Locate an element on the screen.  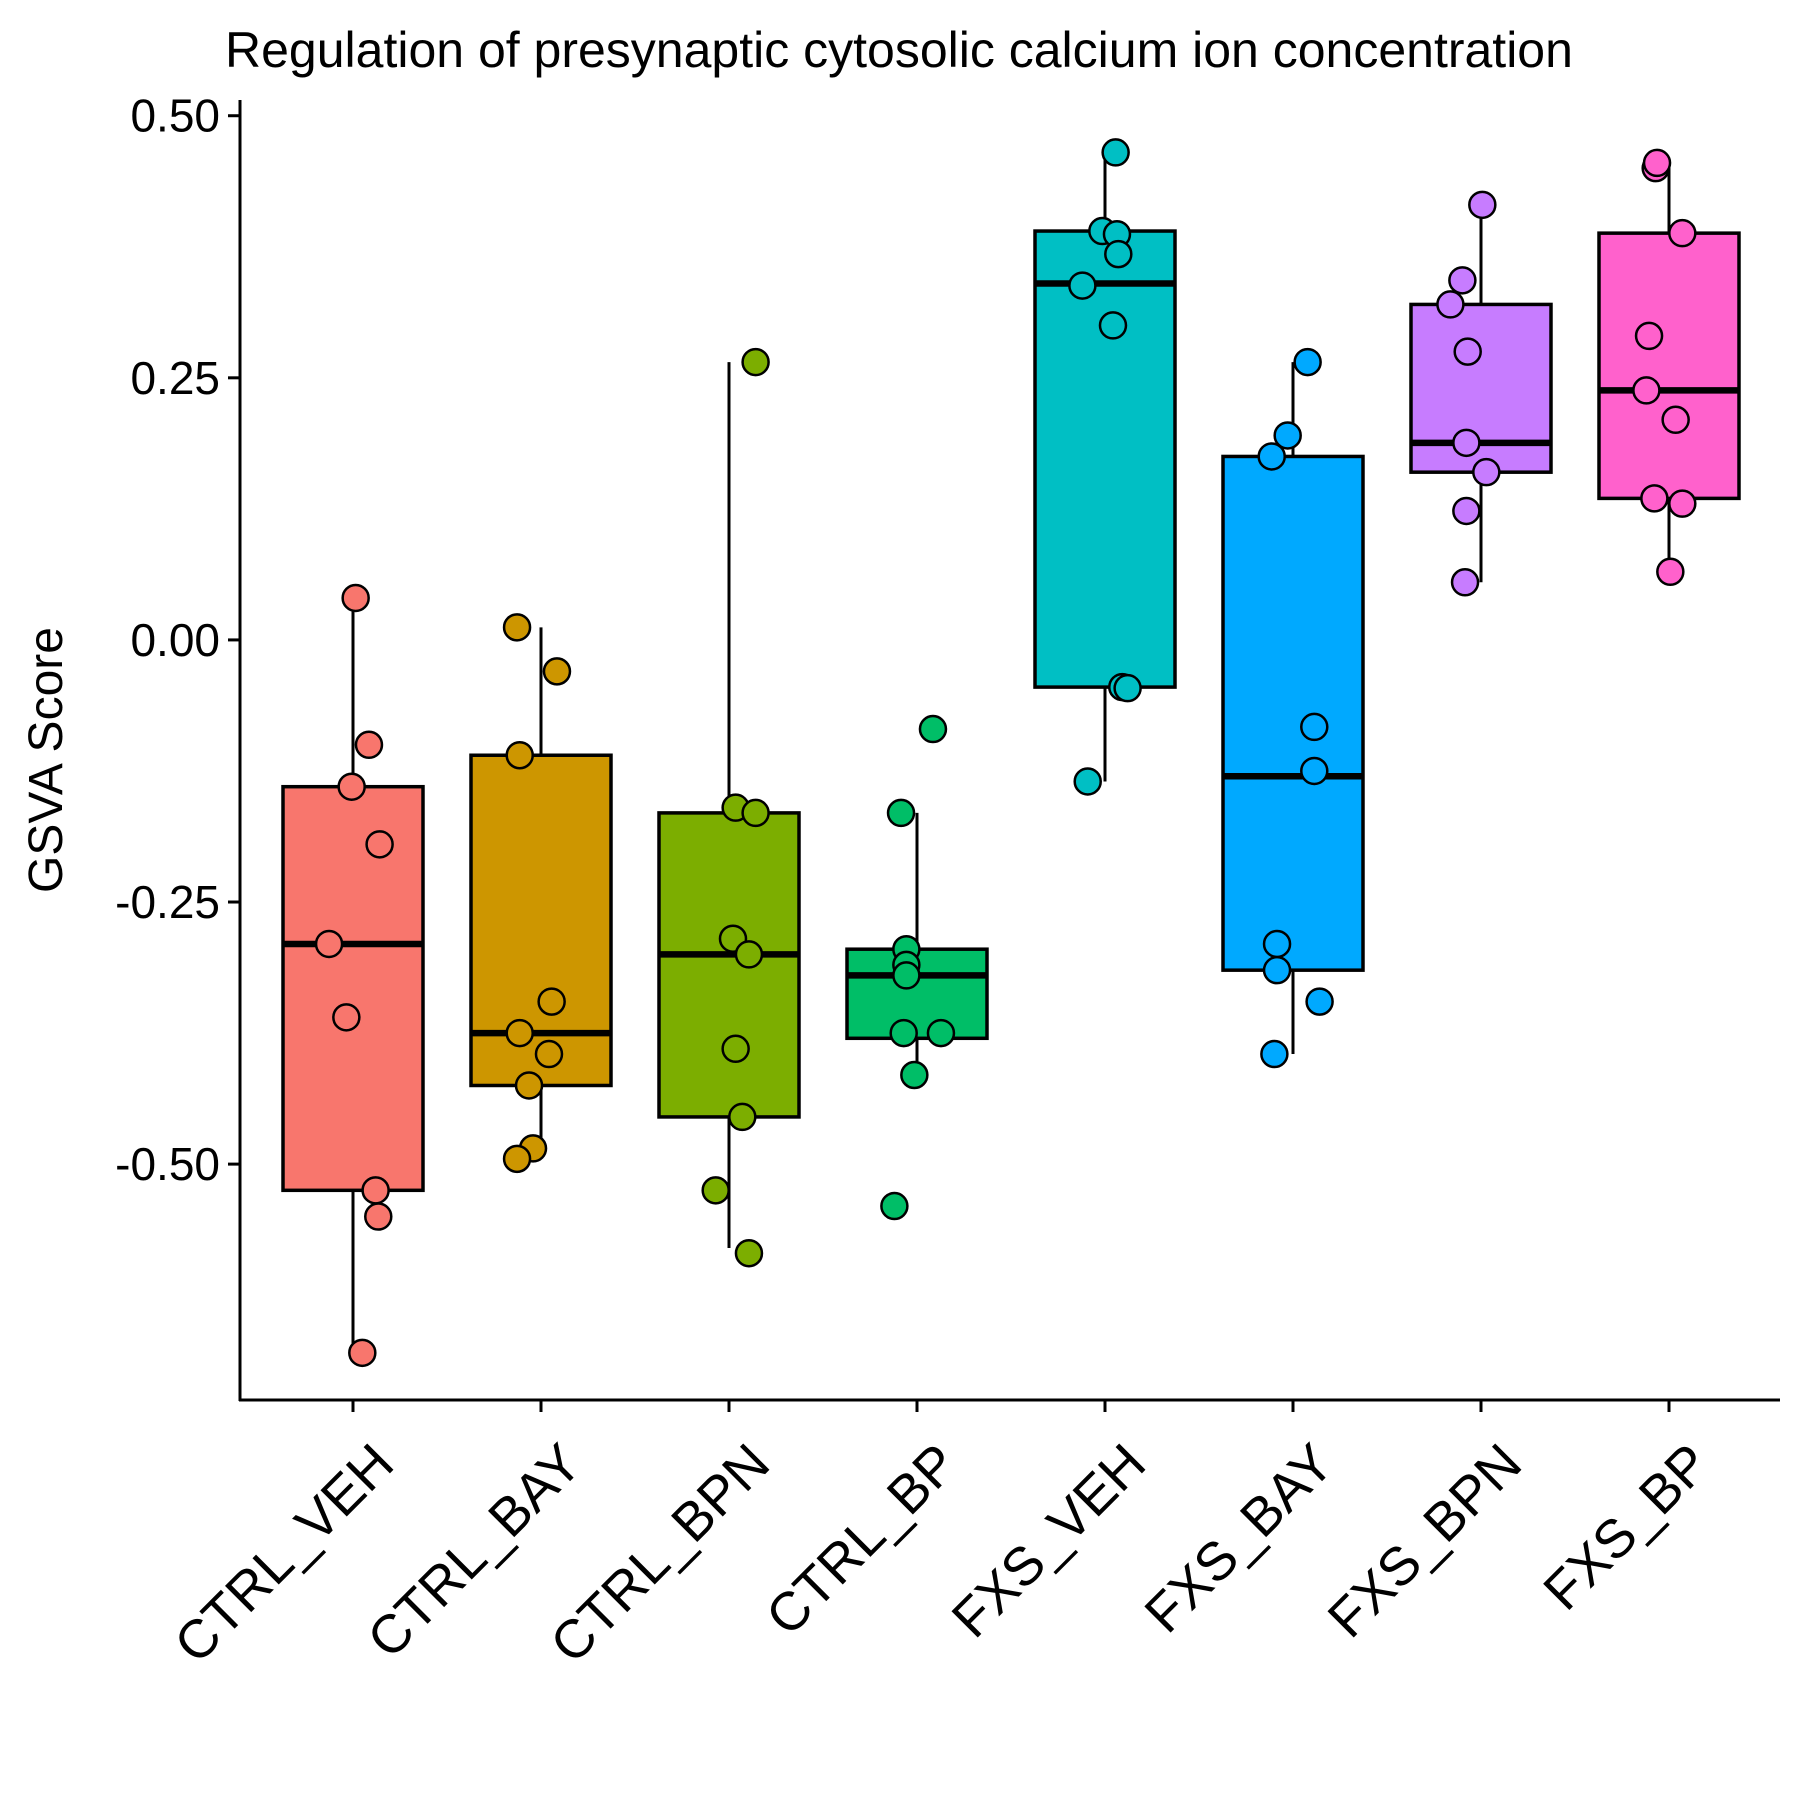
box-CTRL_BAY is located at coordinates (541, 893).